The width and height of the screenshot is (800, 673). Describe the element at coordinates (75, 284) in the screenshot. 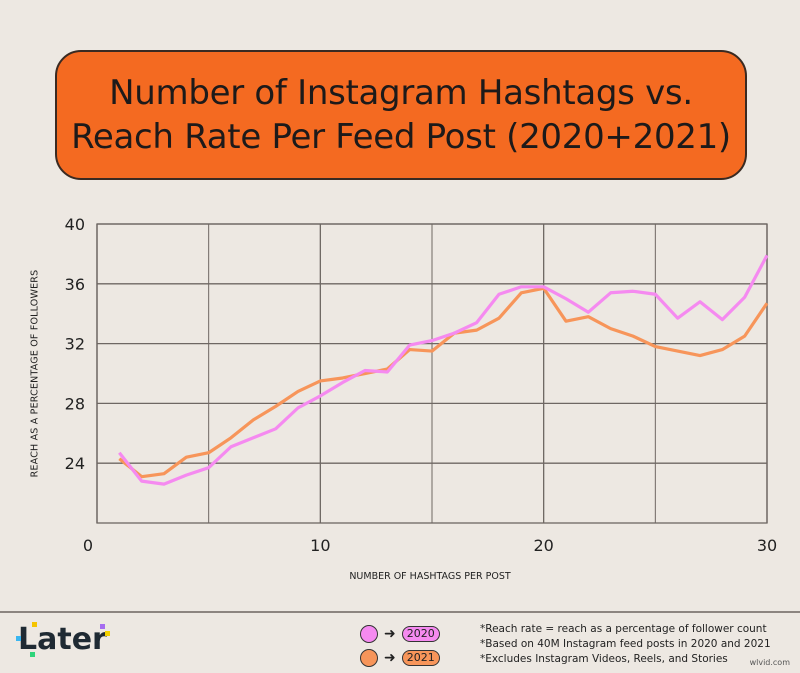

I see `y-tick-label: 36` at that location.